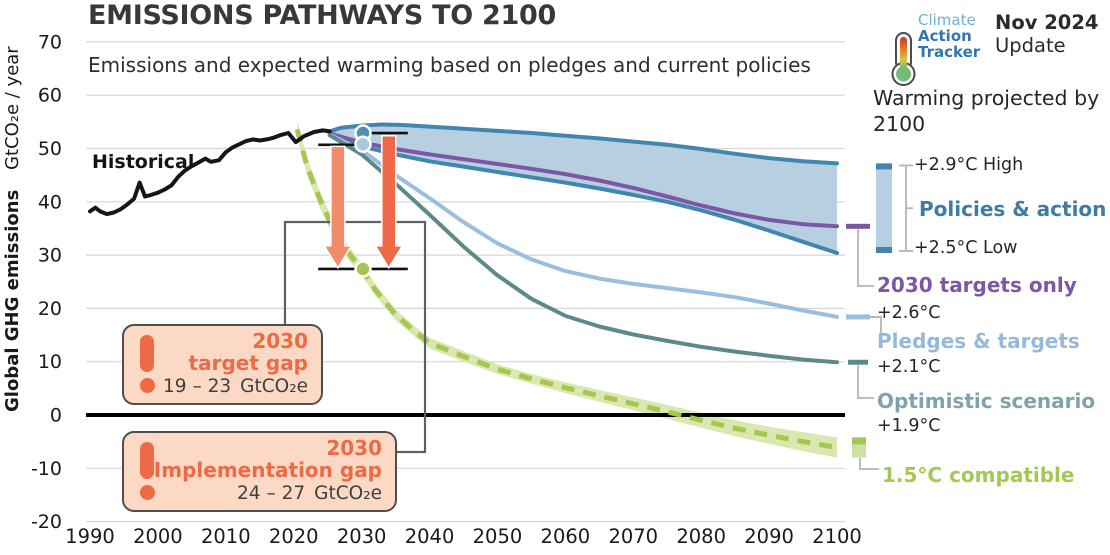 The width and height of the screenshot is (1110, 555). Describe the element at coordinates (50, 362) in the screenshot. I see `y-tick-10: 10` at that location.